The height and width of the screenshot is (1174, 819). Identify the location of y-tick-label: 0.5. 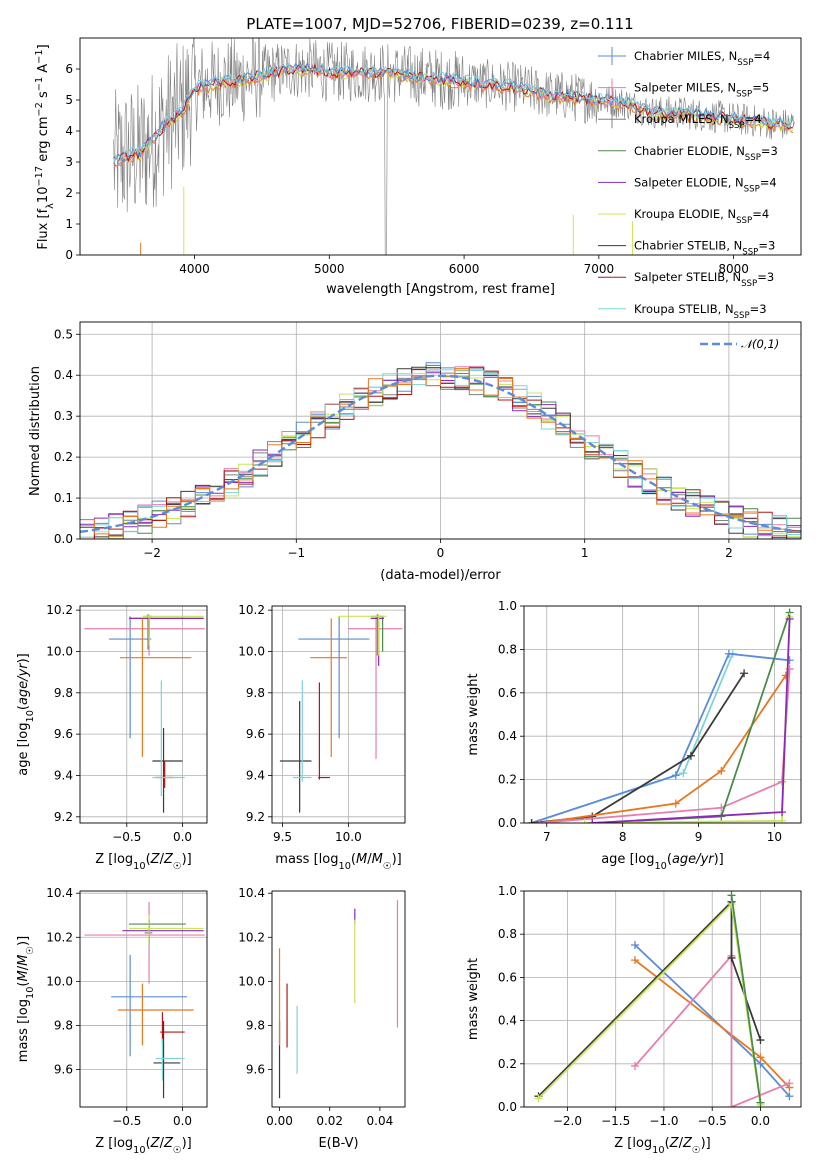
(63, 334).